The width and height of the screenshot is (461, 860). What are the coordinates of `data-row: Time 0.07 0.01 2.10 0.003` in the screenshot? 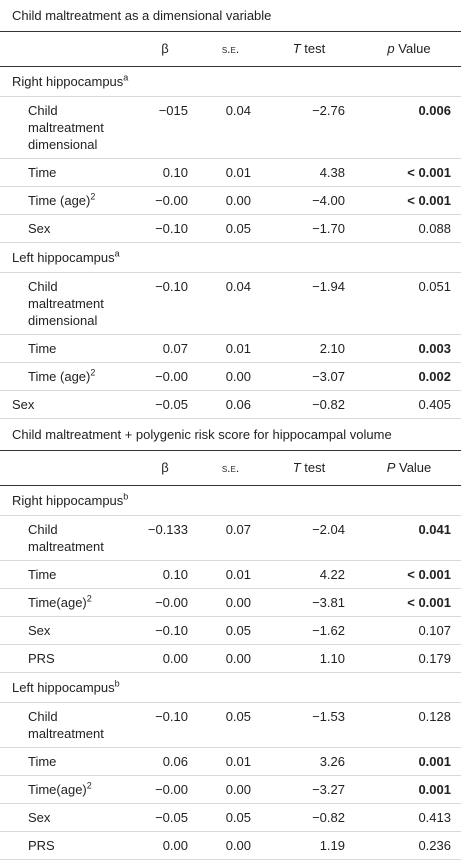 It's located at (230, 348).